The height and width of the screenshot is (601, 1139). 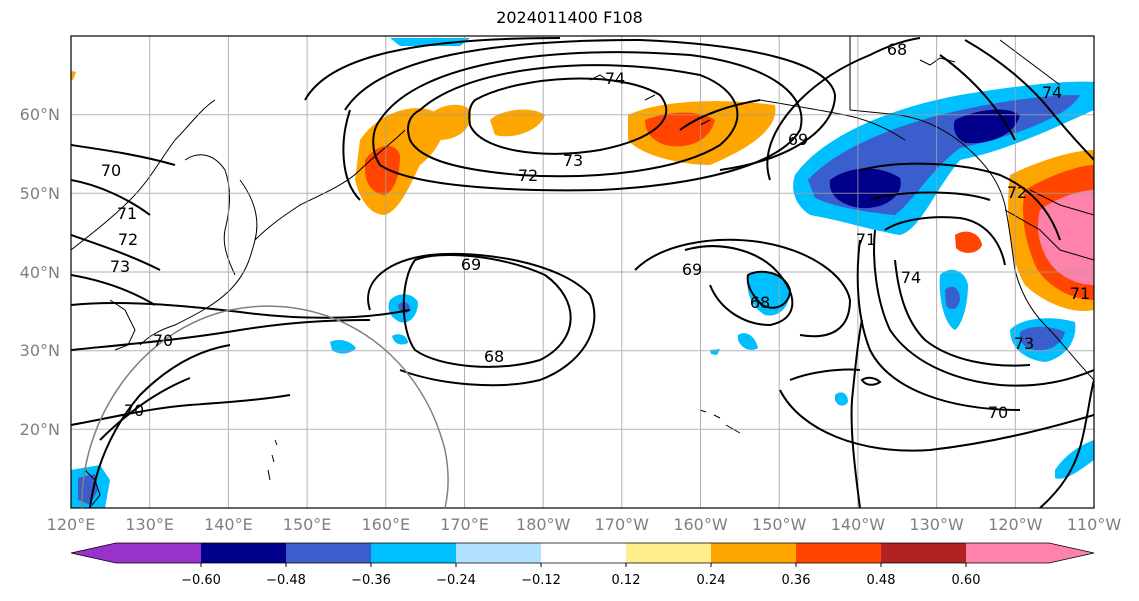 What do you see at coordinates (40, 193) in the screenshot?
I see `lat-label: 50°N` at bounding box center [40, 193].